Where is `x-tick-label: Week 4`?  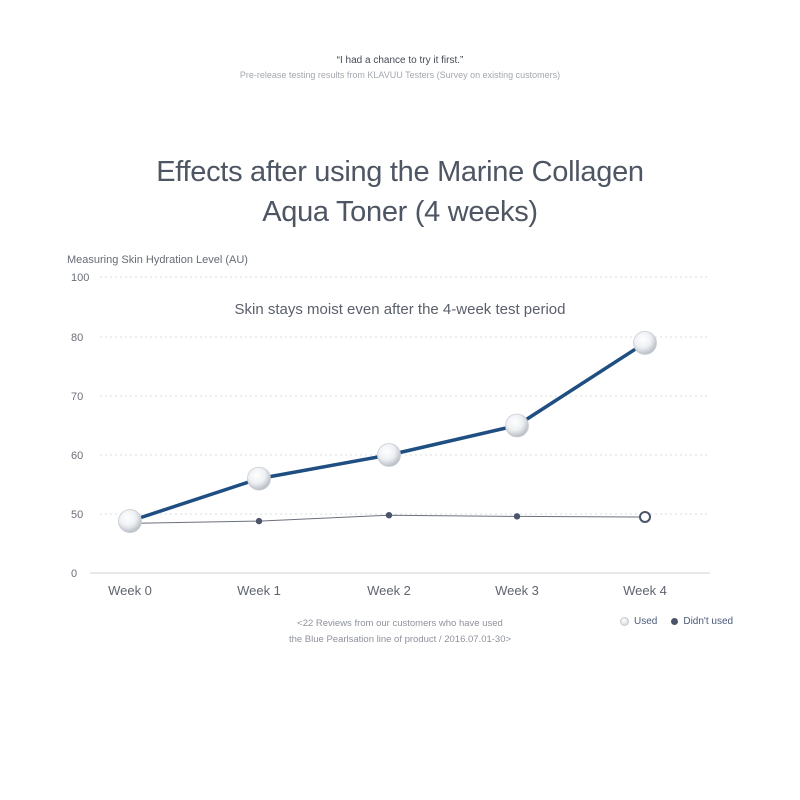
x-tick-label: Week 4 is located at coordinates (645, 590).